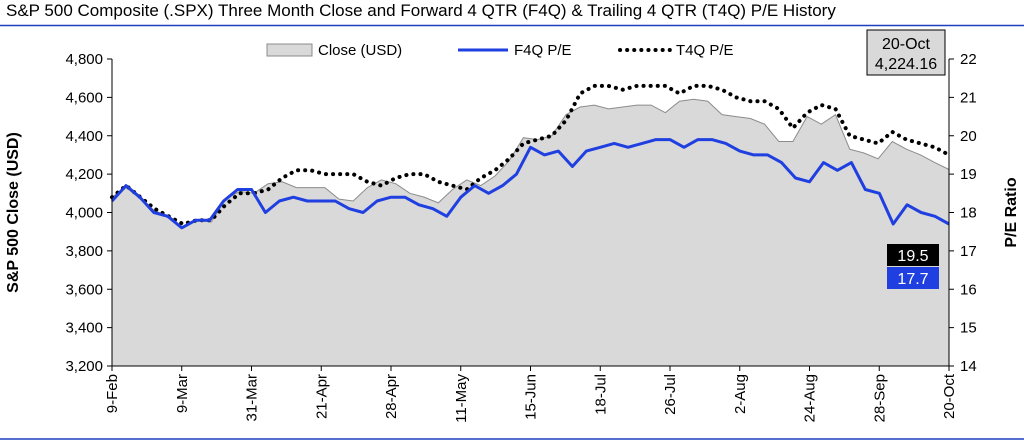  I want to click on x-tick-label: 9-Mar, so click(182, 393).